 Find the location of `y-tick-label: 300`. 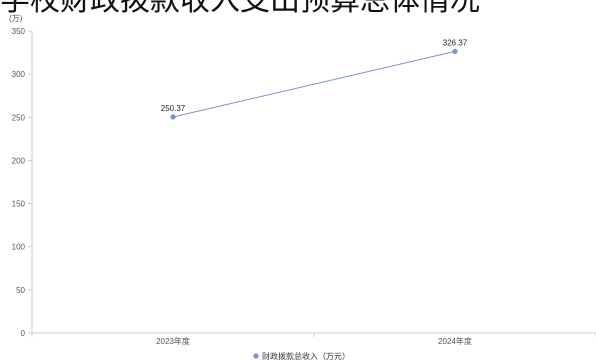

y-tick-label: 300 is located at coordinates (19, 74).